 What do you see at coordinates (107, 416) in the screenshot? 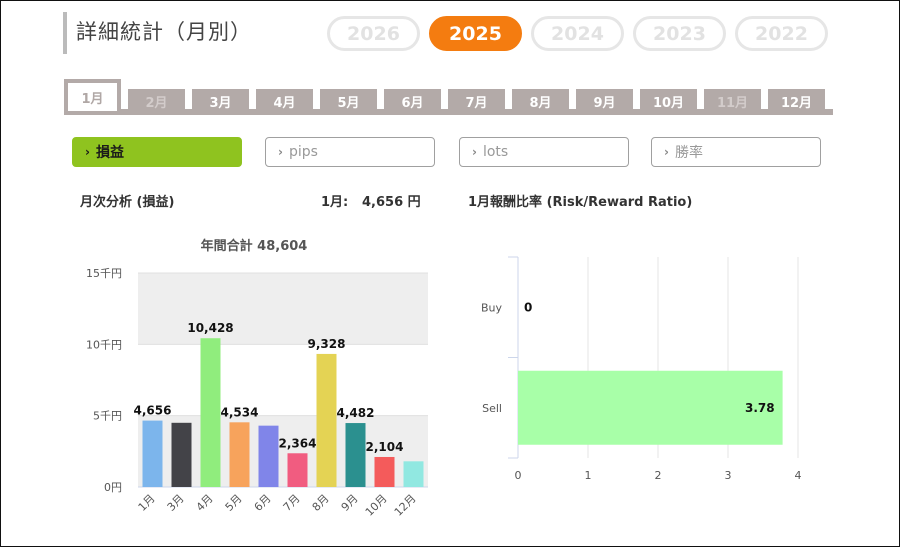
I see `y-tick-label: 5千円` at bounding box center [107, 416].